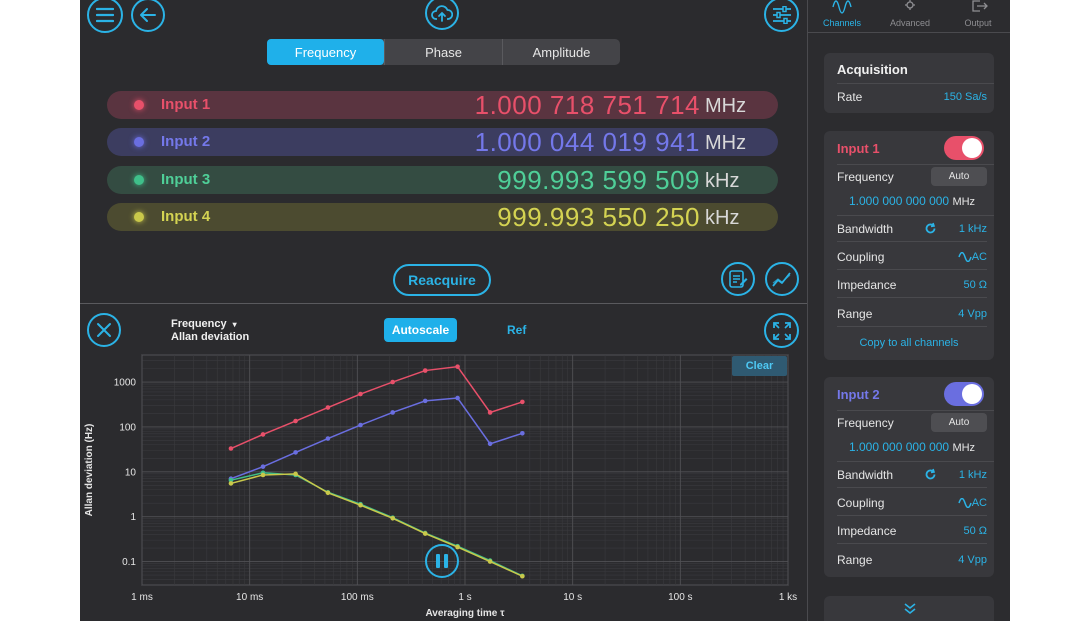  Describe the element at coordinates (965, 97) in the screenshot. I see `rate-value: 150 Sa/s` at that location.